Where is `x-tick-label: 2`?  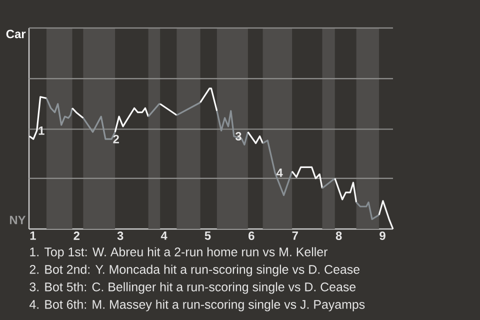 x-tick-label: 2 is located at coordinates (77, 236).